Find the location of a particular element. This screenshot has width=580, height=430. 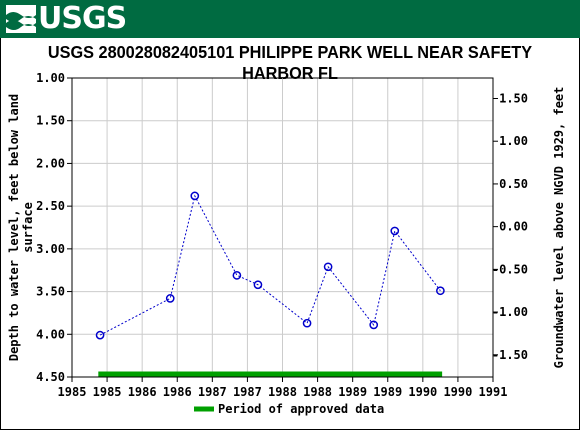

right-tick-label: 0.00 is located at coordinates (513, 227).